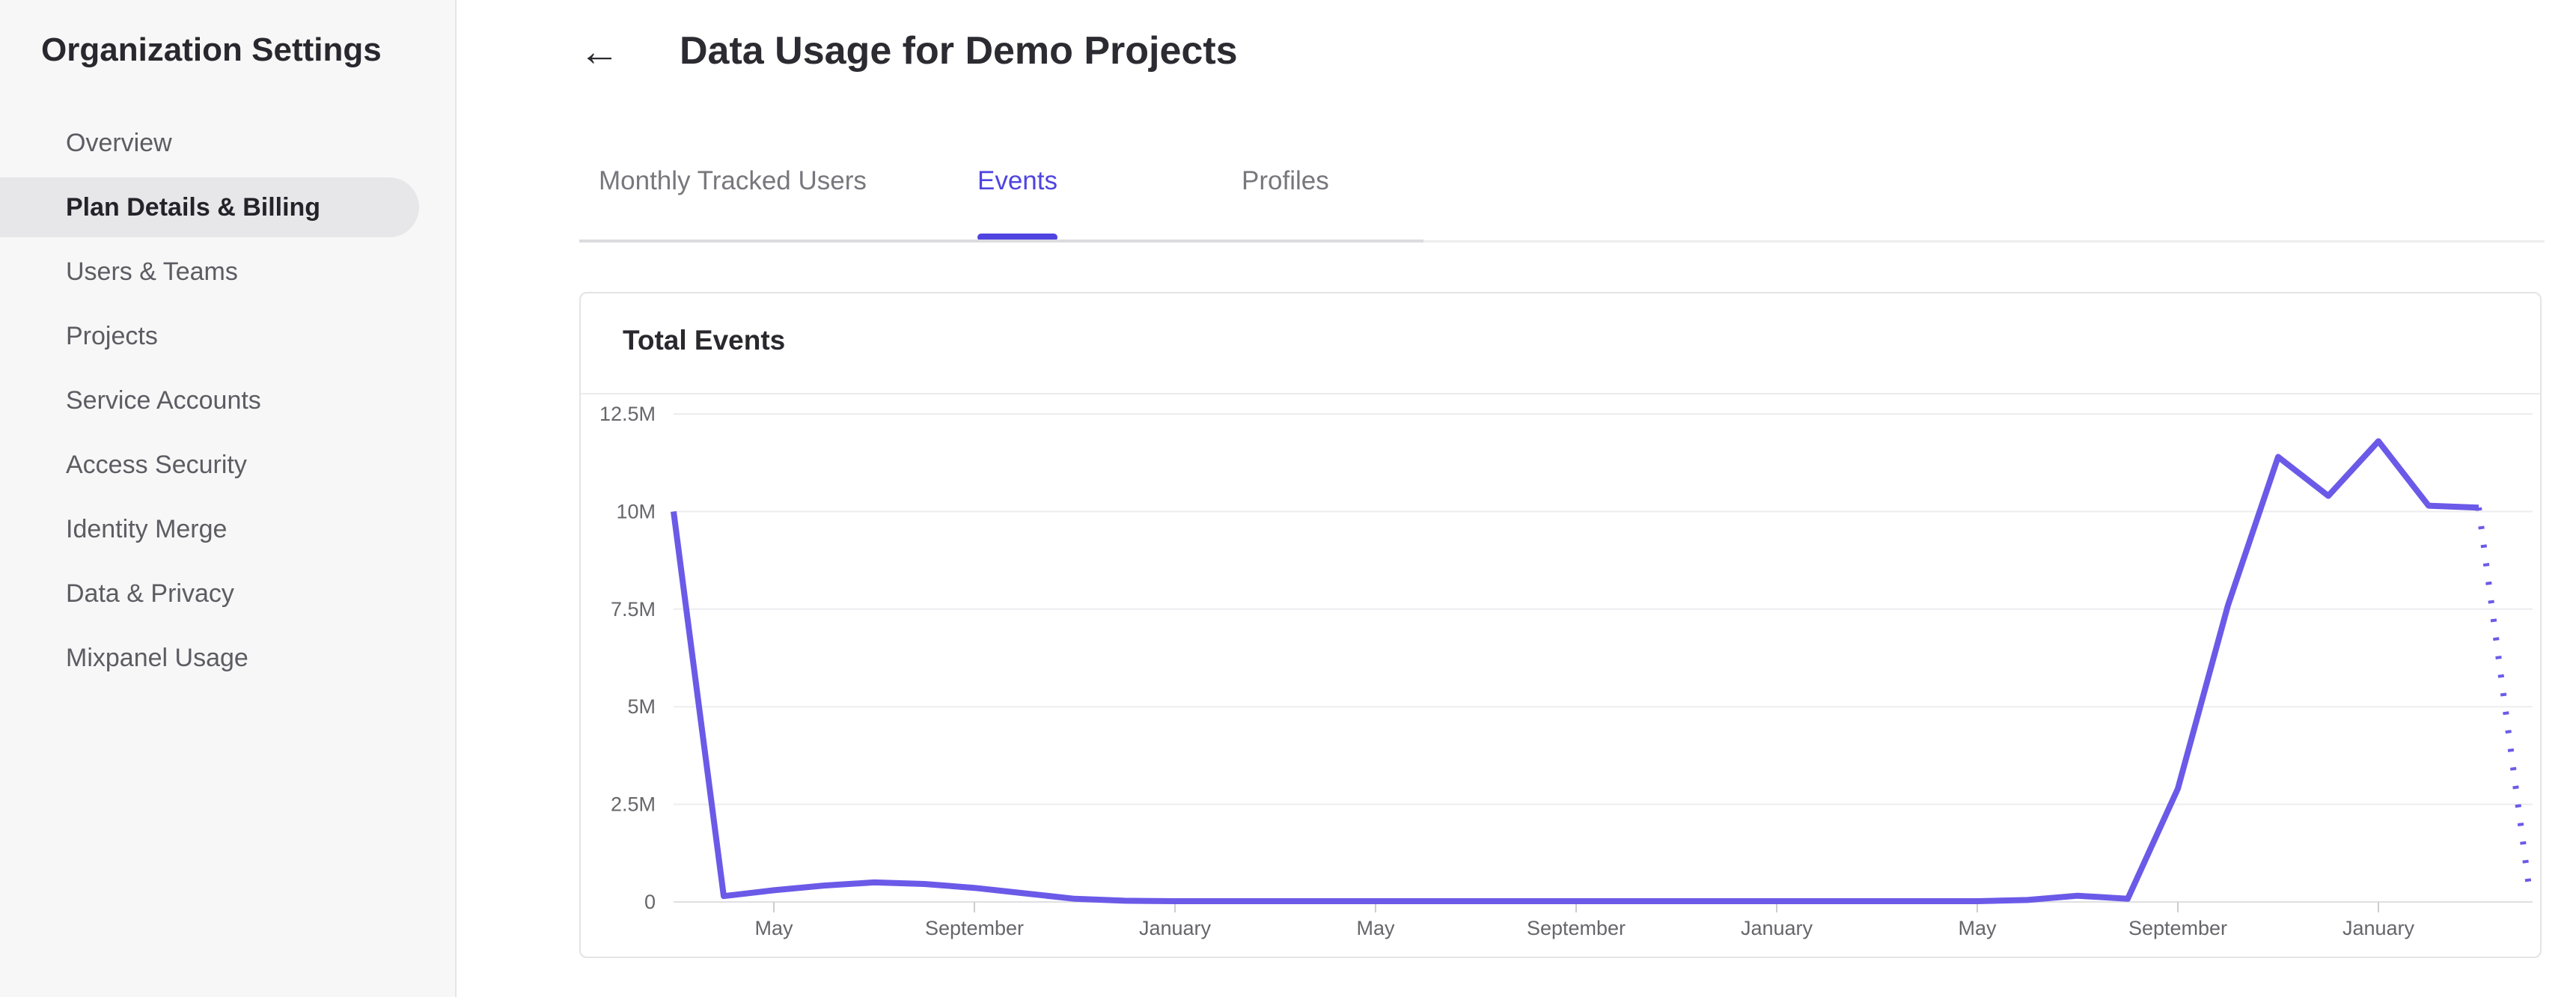  I want to click on sidebar-item-label: Data & Privacy, so click(150, 593).